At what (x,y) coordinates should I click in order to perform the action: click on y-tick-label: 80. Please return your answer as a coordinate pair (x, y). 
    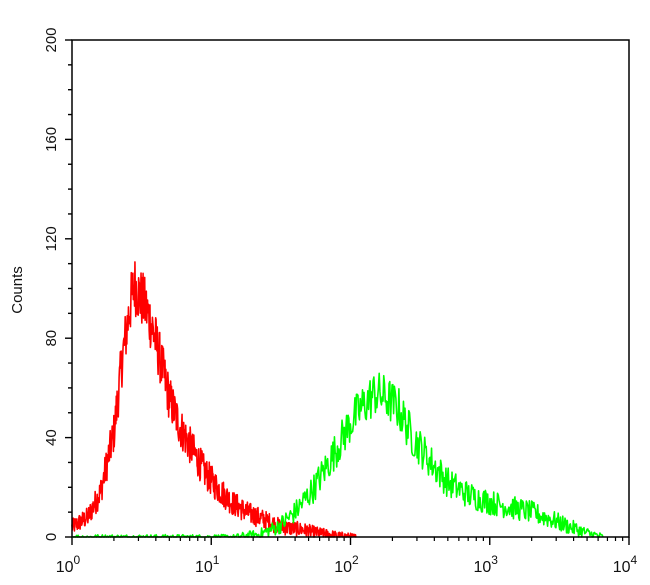
    Looking at the image, I should click on (51, 338).